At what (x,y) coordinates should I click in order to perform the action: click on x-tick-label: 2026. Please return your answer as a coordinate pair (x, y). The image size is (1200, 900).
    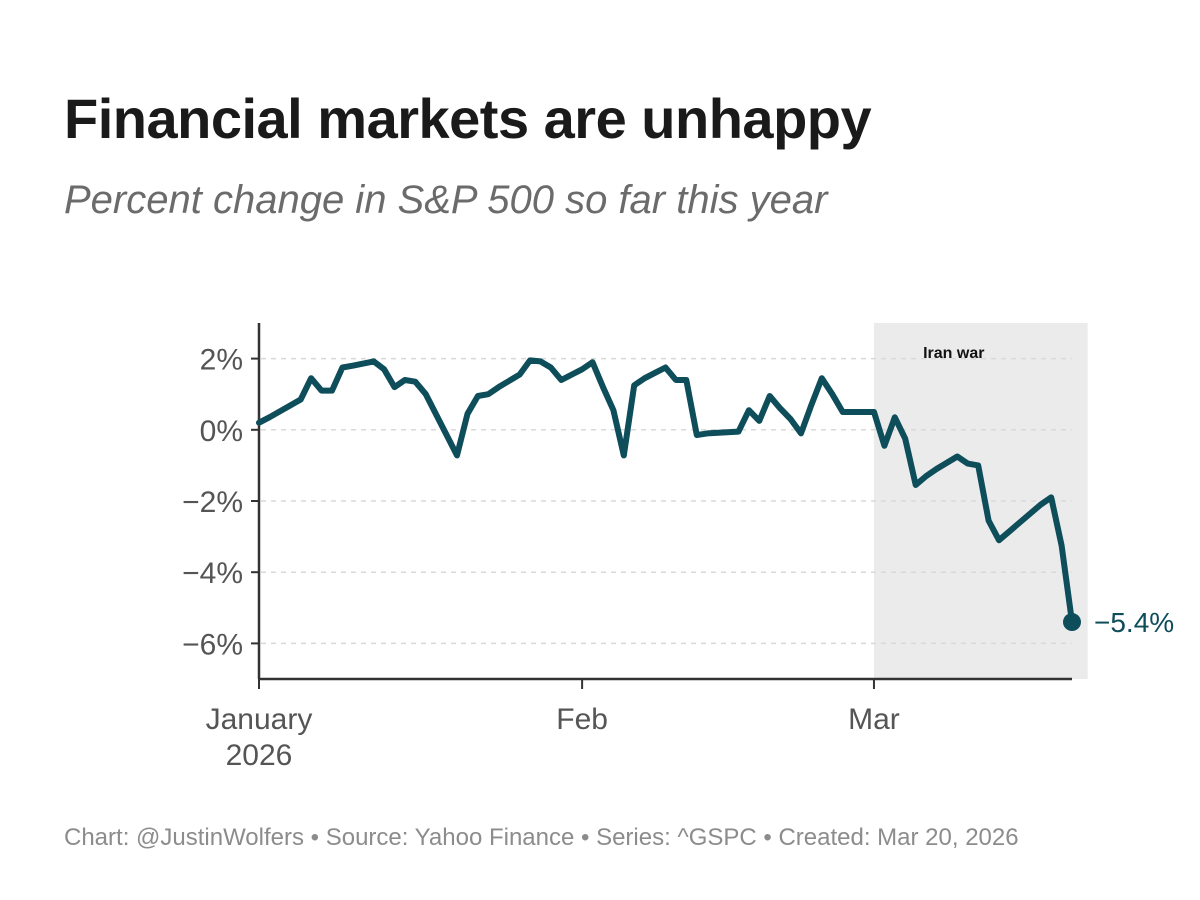
    Looking at the image, I should click on (259, 755).